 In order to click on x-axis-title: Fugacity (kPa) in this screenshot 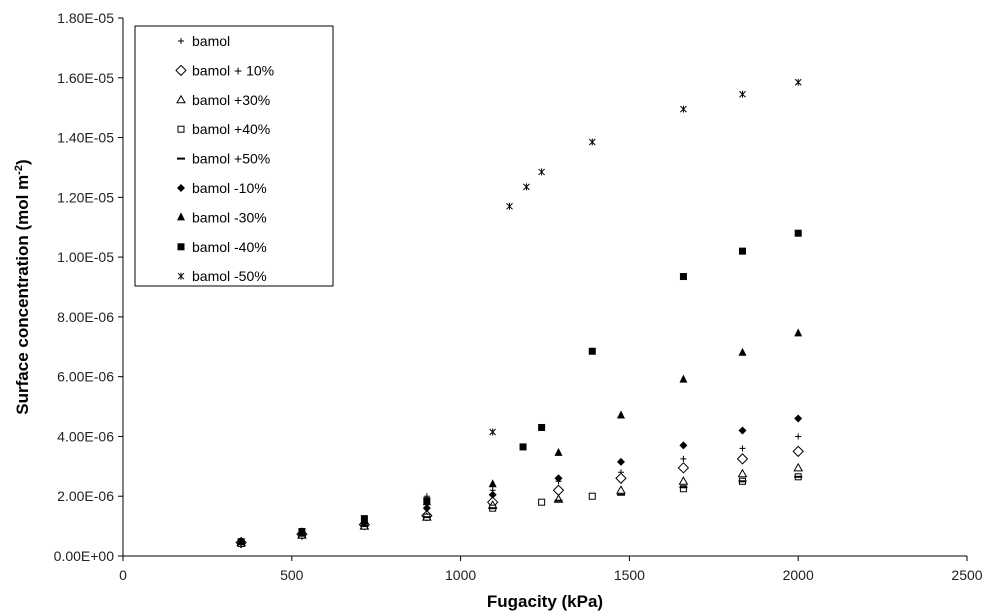, I will do `click(545, 601)`.